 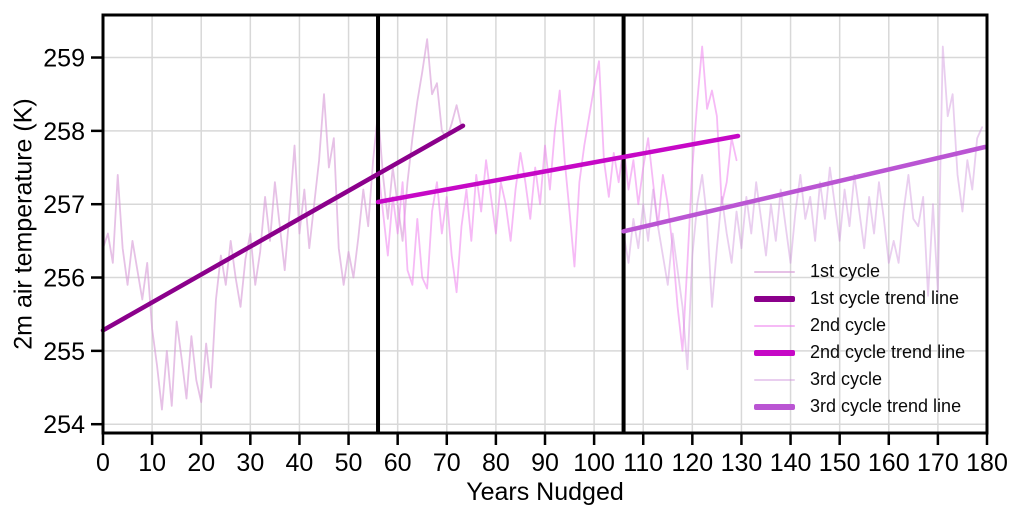 What do you see at coordinates (496, 463) in the screenshot?
I see `x-tick-label: 80` at bounding box center [496, 463].